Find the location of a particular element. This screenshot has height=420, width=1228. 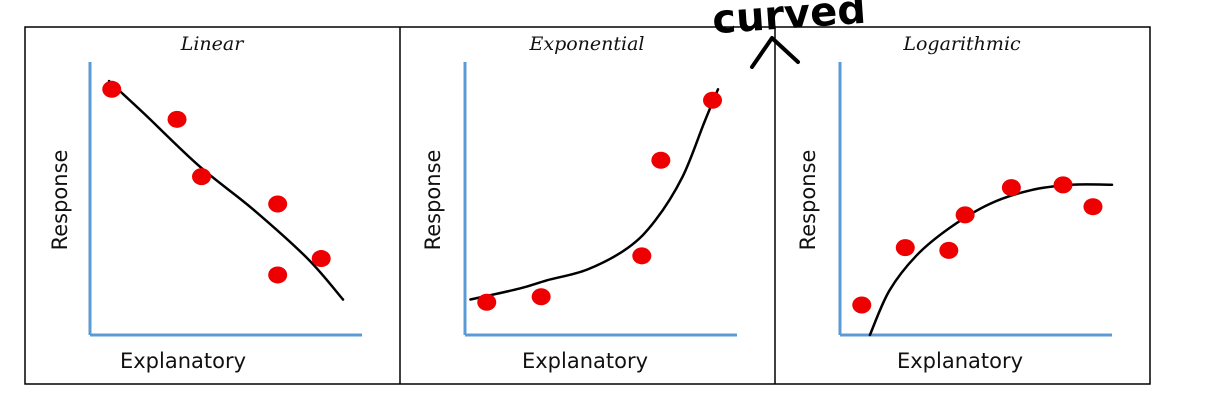

panel-title: Logarithmic is located at coordinates (961, 44).